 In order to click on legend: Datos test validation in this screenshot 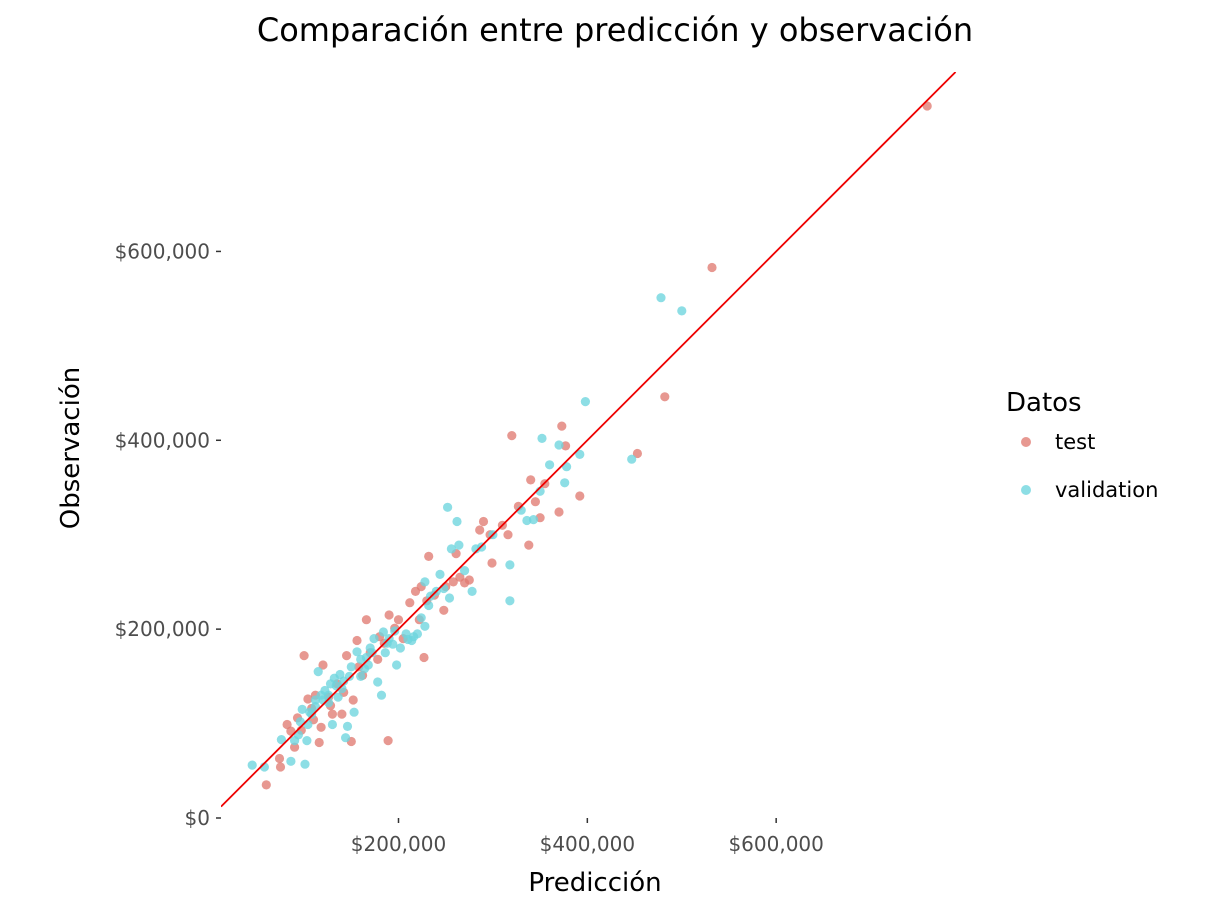, I will do `click(1082, 445)`.